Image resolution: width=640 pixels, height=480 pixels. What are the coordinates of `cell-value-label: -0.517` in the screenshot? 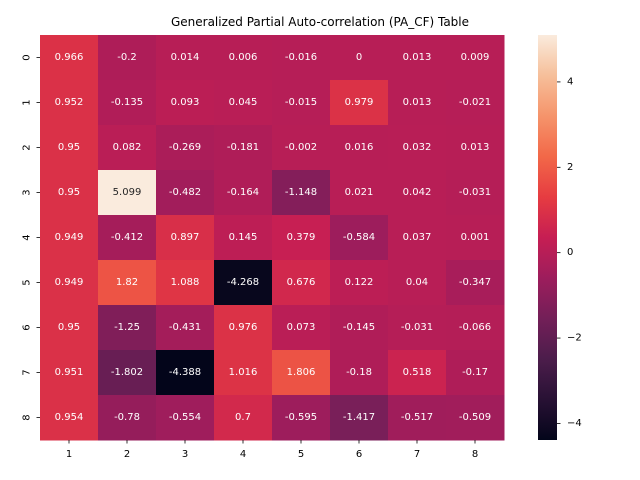 It's located at (417, 417).